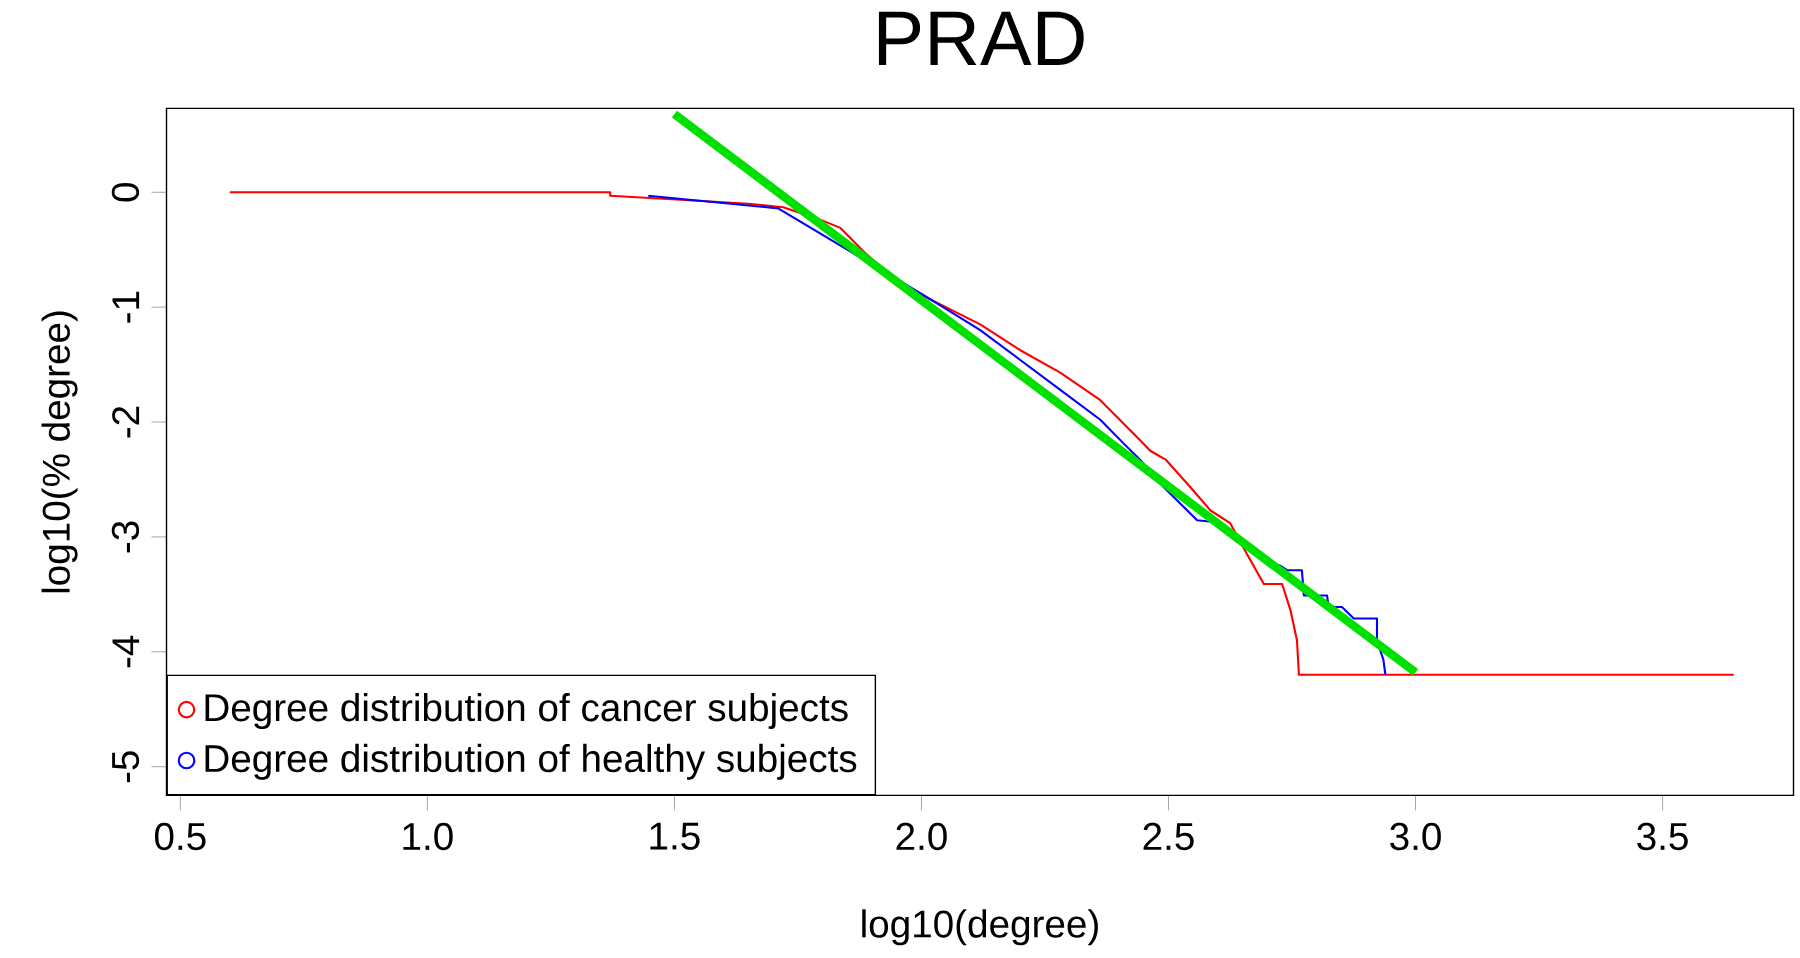  I want to click on x-tick-label: 3.5, so click(1662, 836).